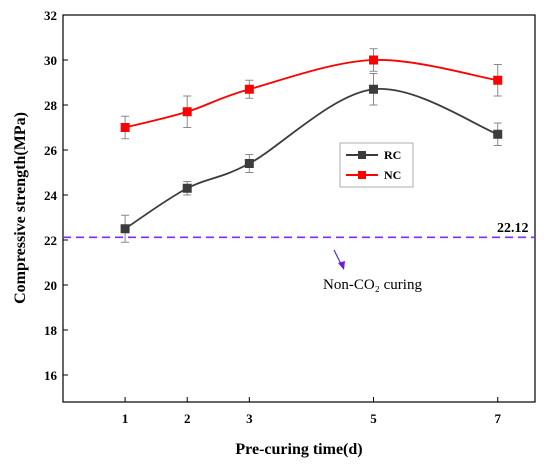 This screenshot has height=469, width=550. What do you see at coordinates (298, 449) in the screenshot?
I see `x-axis-title: Pre-curing time(d)` at bounding box center [298, 449].